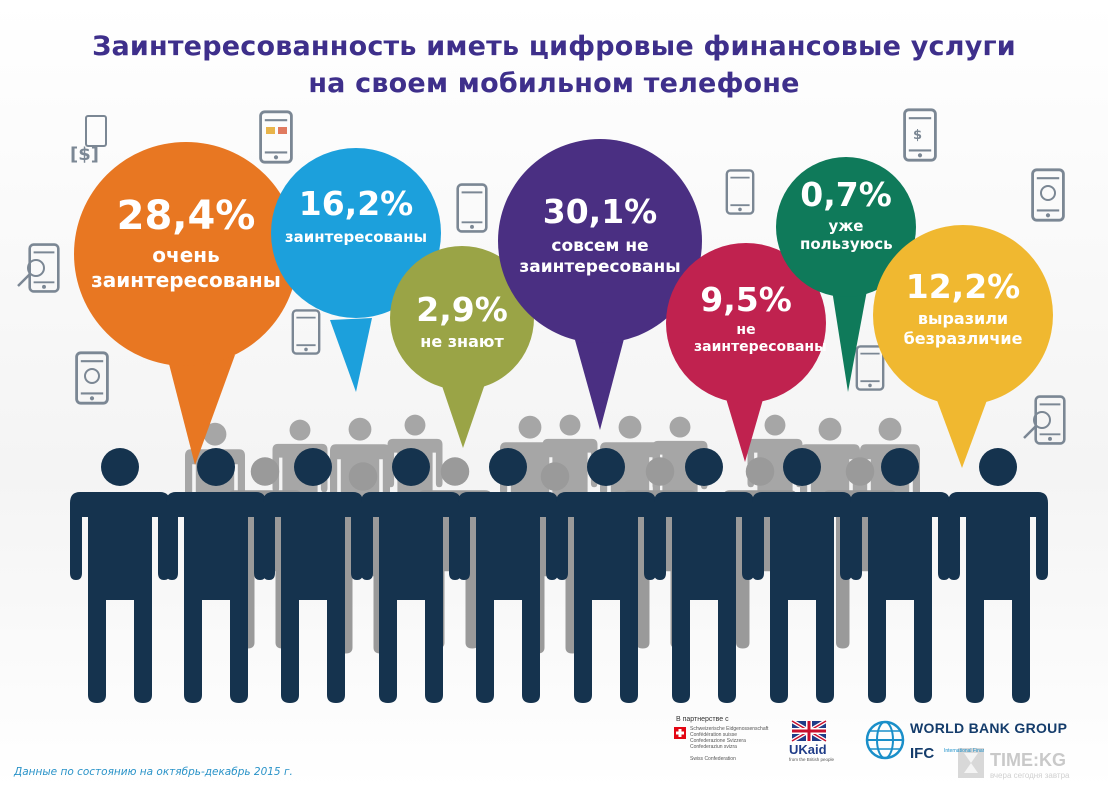 This screenshot has width=1108, height=789. I want to click on bubble-percent: 28,4%, so click(186, 216).